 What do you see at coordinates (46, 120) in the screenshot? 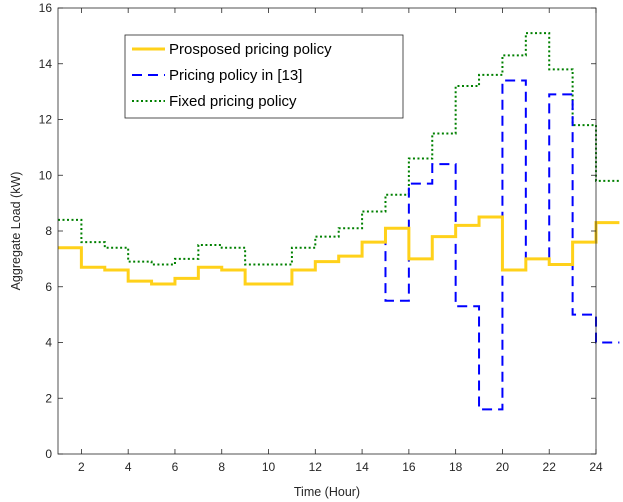
I see `y-tick-label: 12` at bounding box center [46, 120].